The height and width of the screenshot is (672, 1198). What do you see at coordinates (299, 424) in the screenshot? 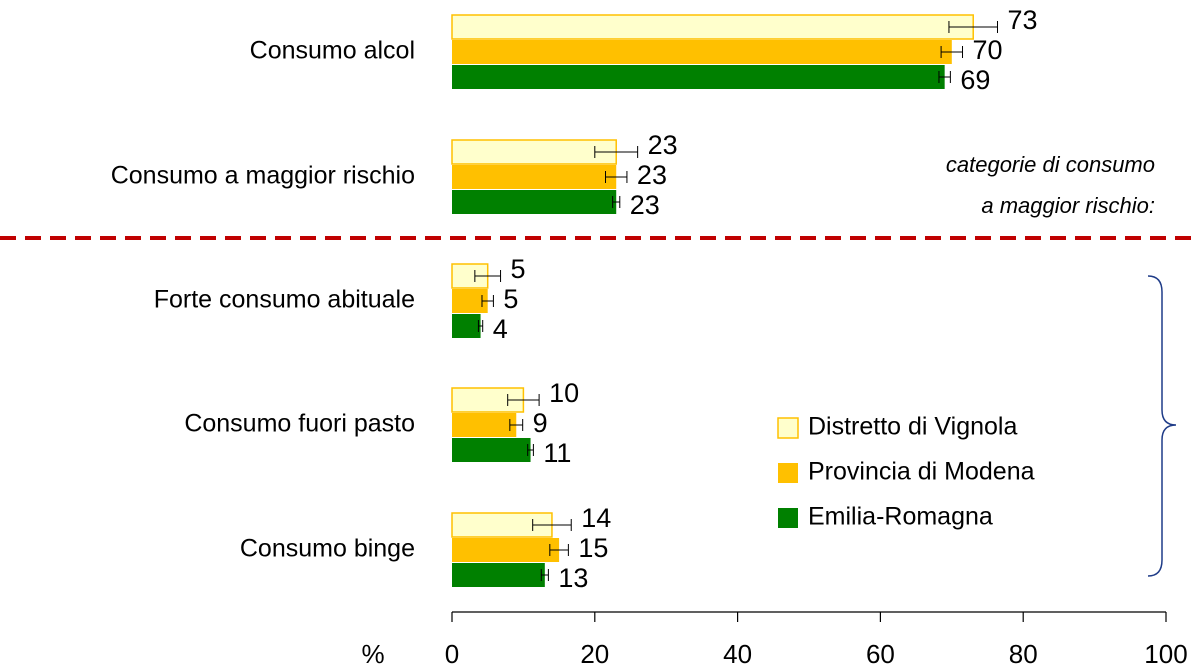
I see `category-label: Consumo fuori pasto` at bounding box center [299, 424].